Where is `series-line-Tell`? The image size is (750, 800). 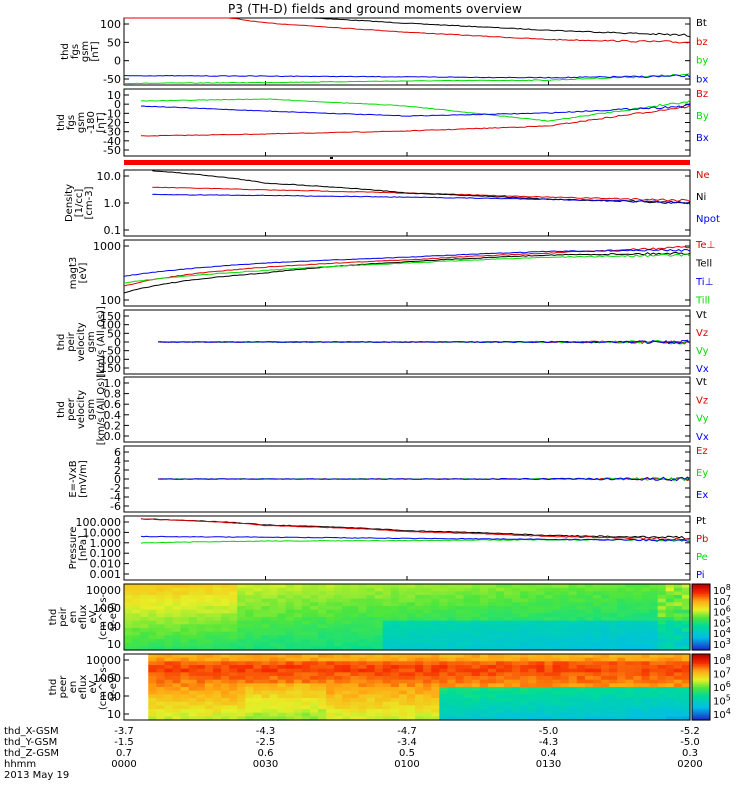 series-line-Tell is located at coordinates (407, 272).